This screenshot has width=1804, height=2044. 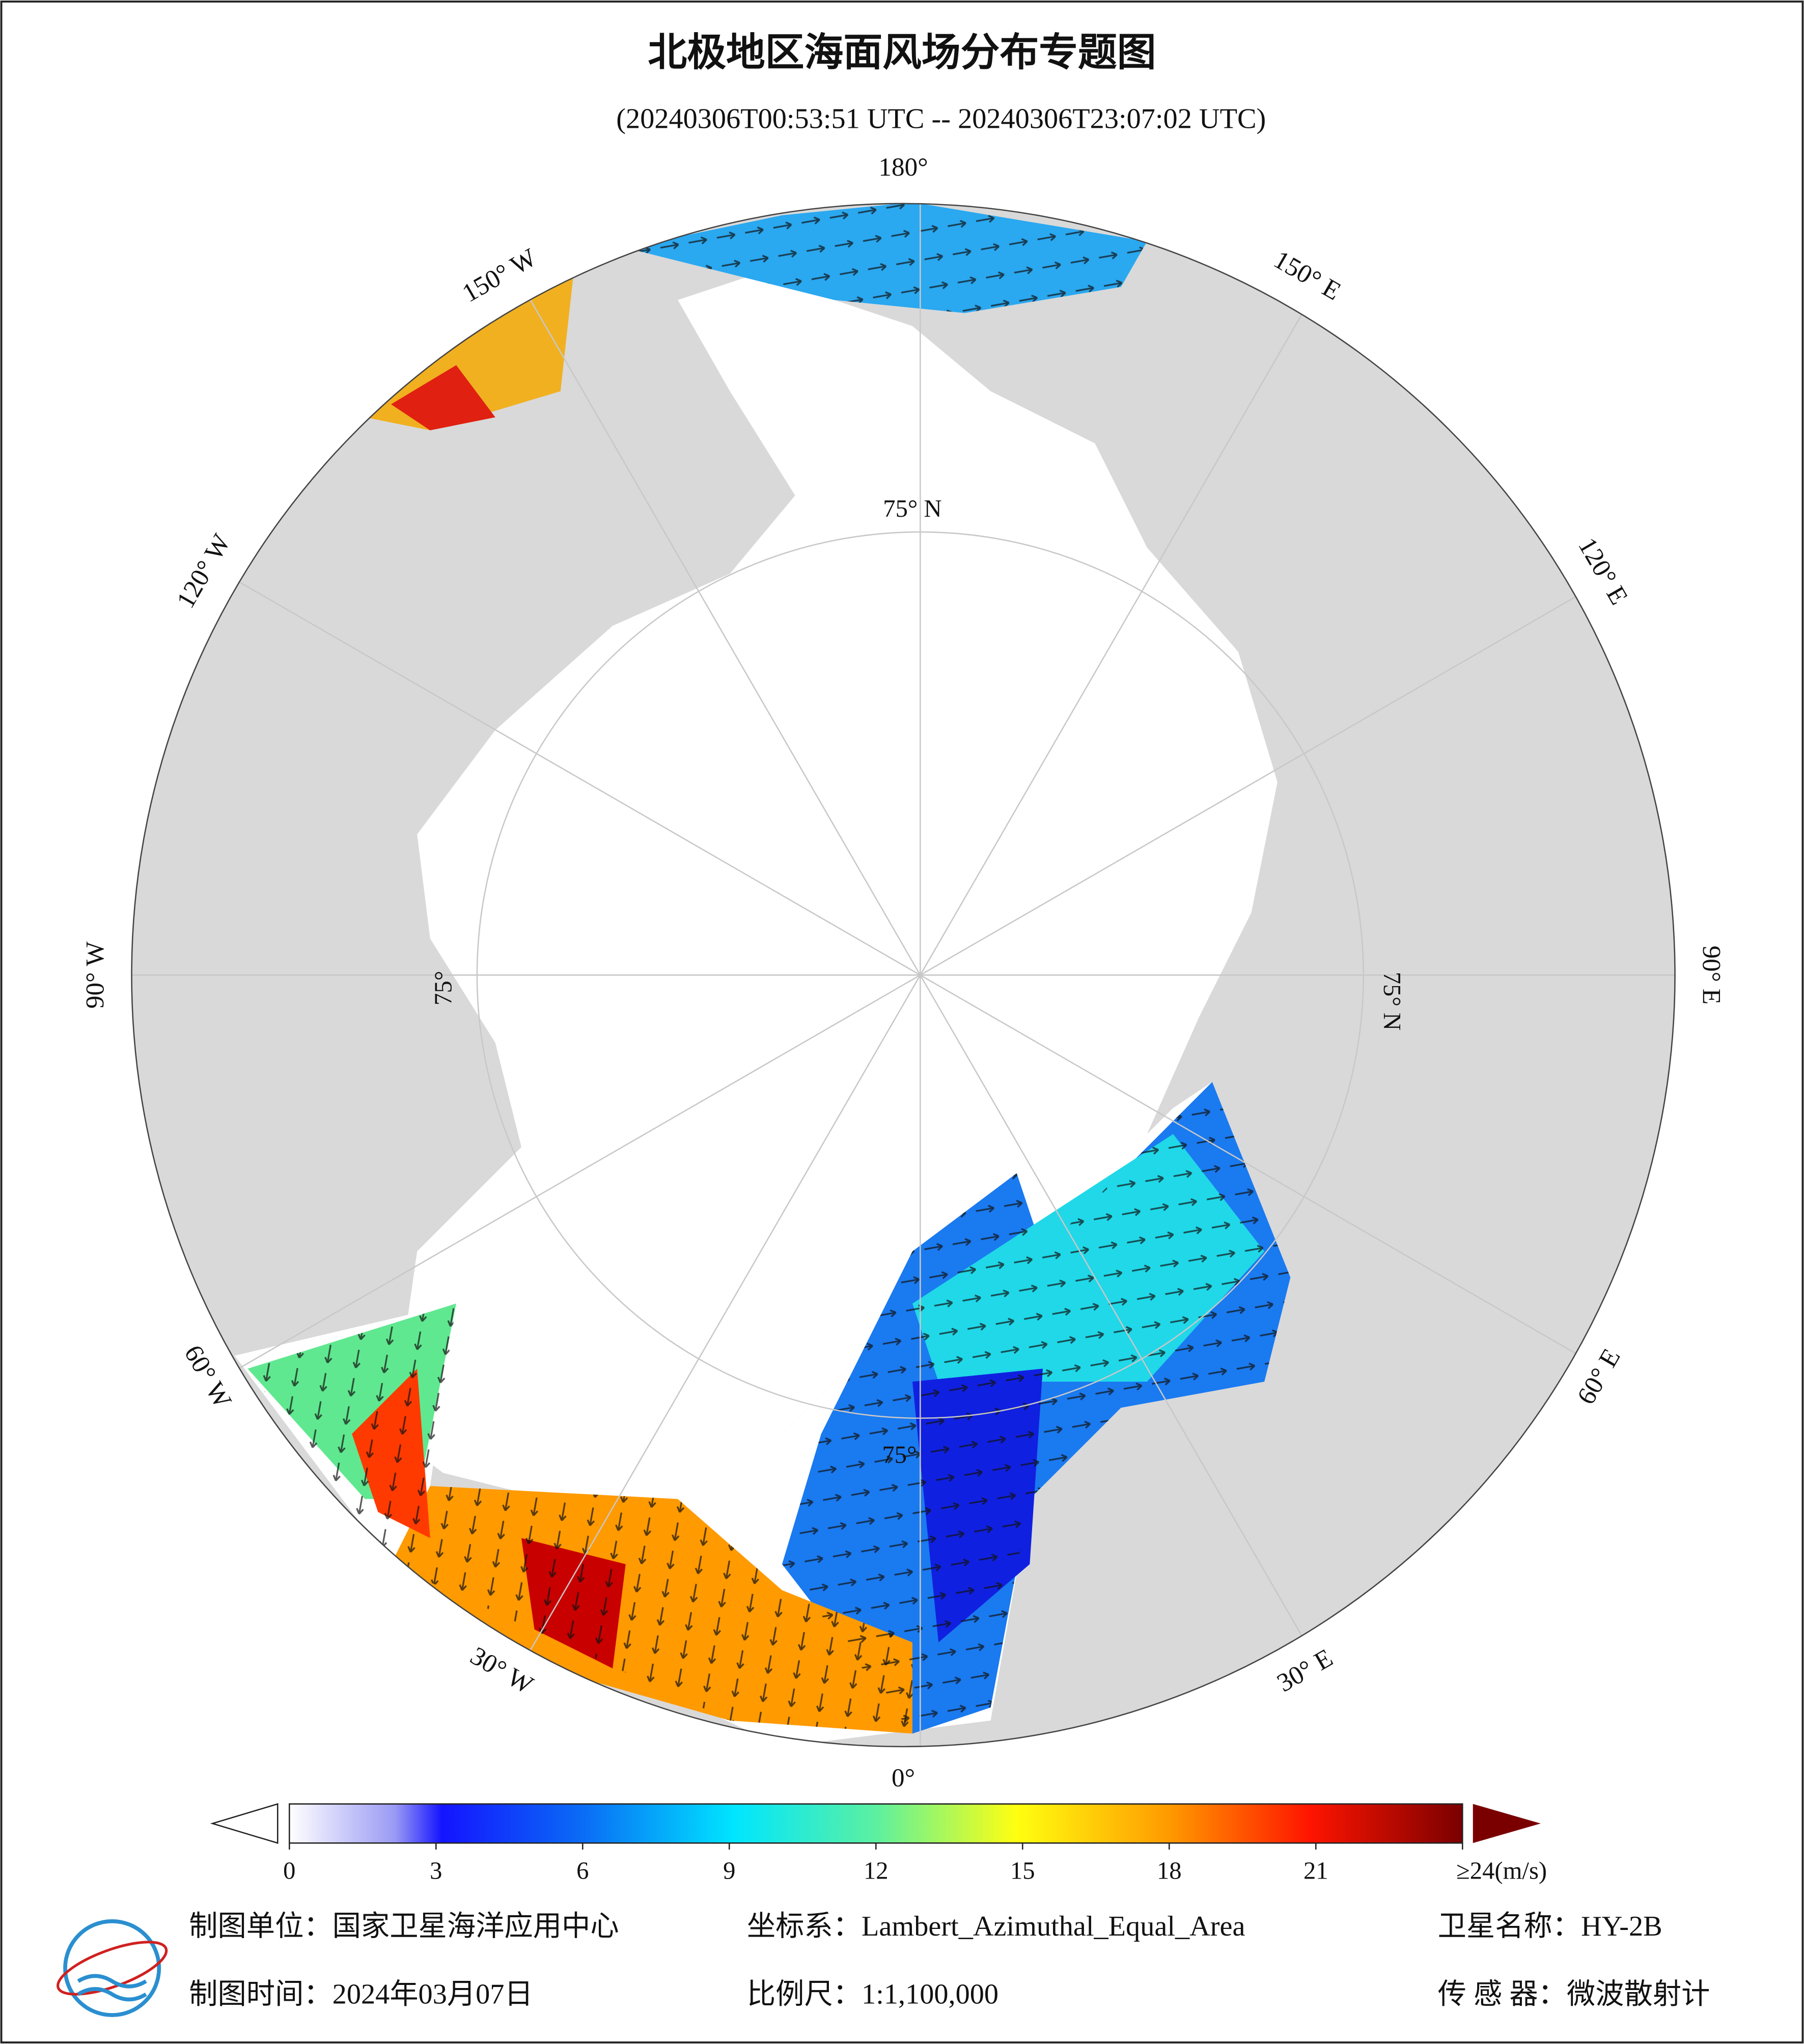 I want to click on footer-projection: 坐标系：Lambert_Azimuthal_Equal_Area, so click(x=996, y=1926).